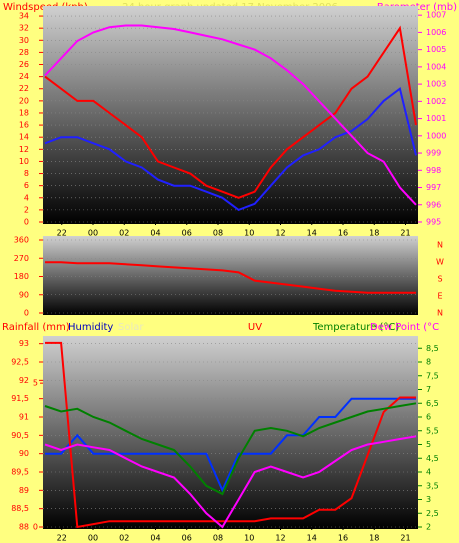  Describe the element at coordinates (93, 233) in the screenshot. I see `x-tick-label: 00` at that location.